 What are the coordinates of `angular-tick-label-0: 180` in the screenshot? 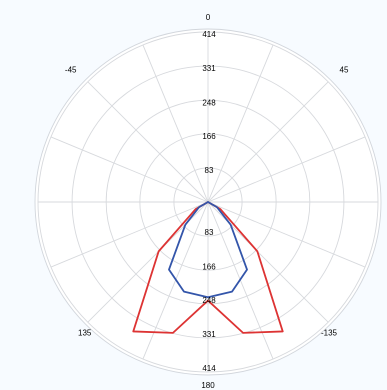 It's located at (208, 385).